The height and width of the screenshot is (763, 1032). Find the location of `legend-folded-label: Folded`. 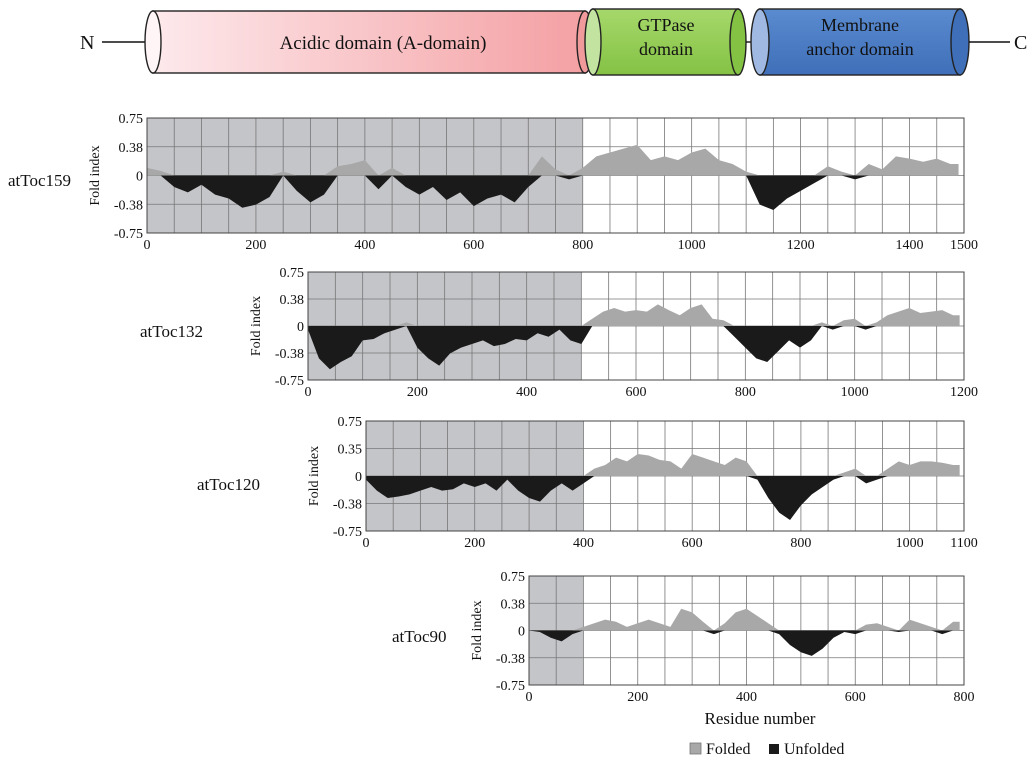

legend-folded-label: Folded is located at coordinates (728, 749).